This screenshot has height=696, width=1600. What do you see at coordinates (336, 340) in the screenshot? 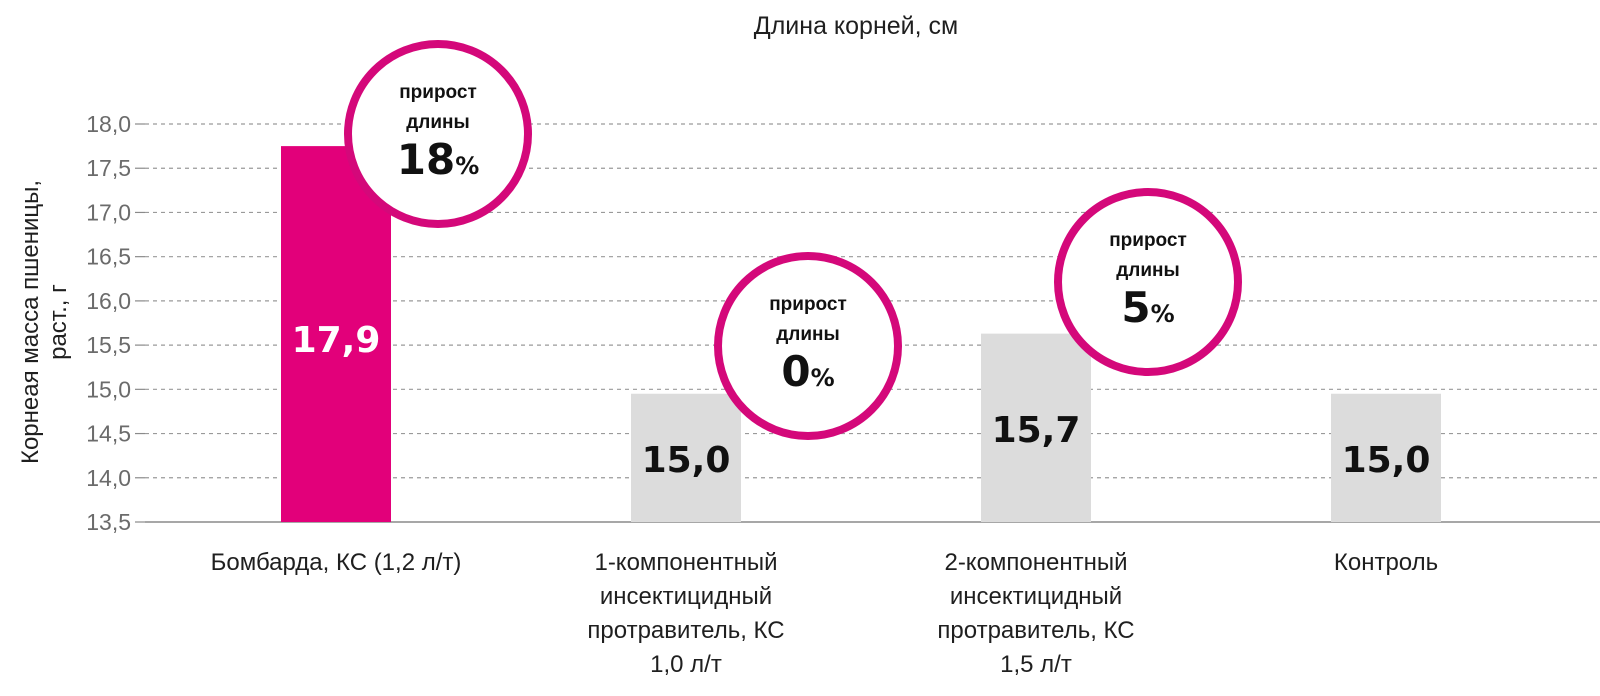
I see `bar-value-label: 17,9` at bounding box center [336, 340].